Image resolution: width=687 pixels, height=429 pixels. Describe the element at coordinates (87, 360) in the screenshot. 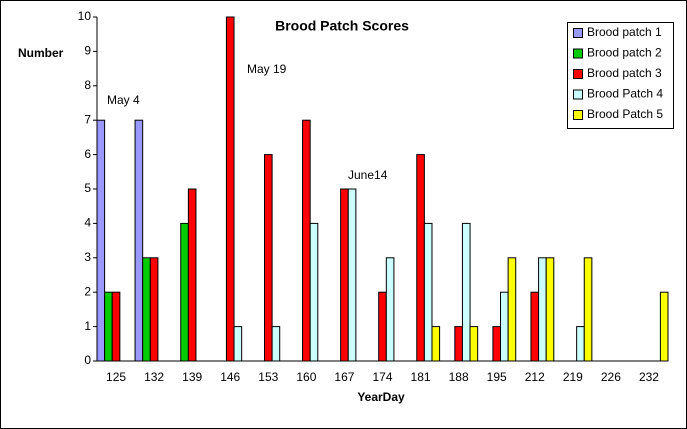

I see `y-tick-label: 0` at that location.